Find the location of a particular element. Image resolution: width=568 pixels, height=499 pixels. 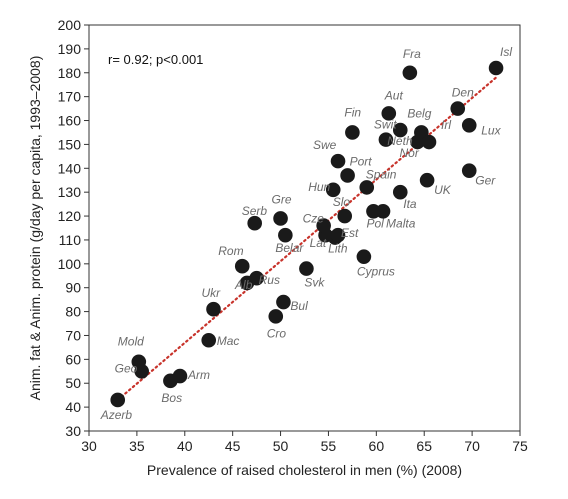

point-hun is located at coordinates (333, 190).